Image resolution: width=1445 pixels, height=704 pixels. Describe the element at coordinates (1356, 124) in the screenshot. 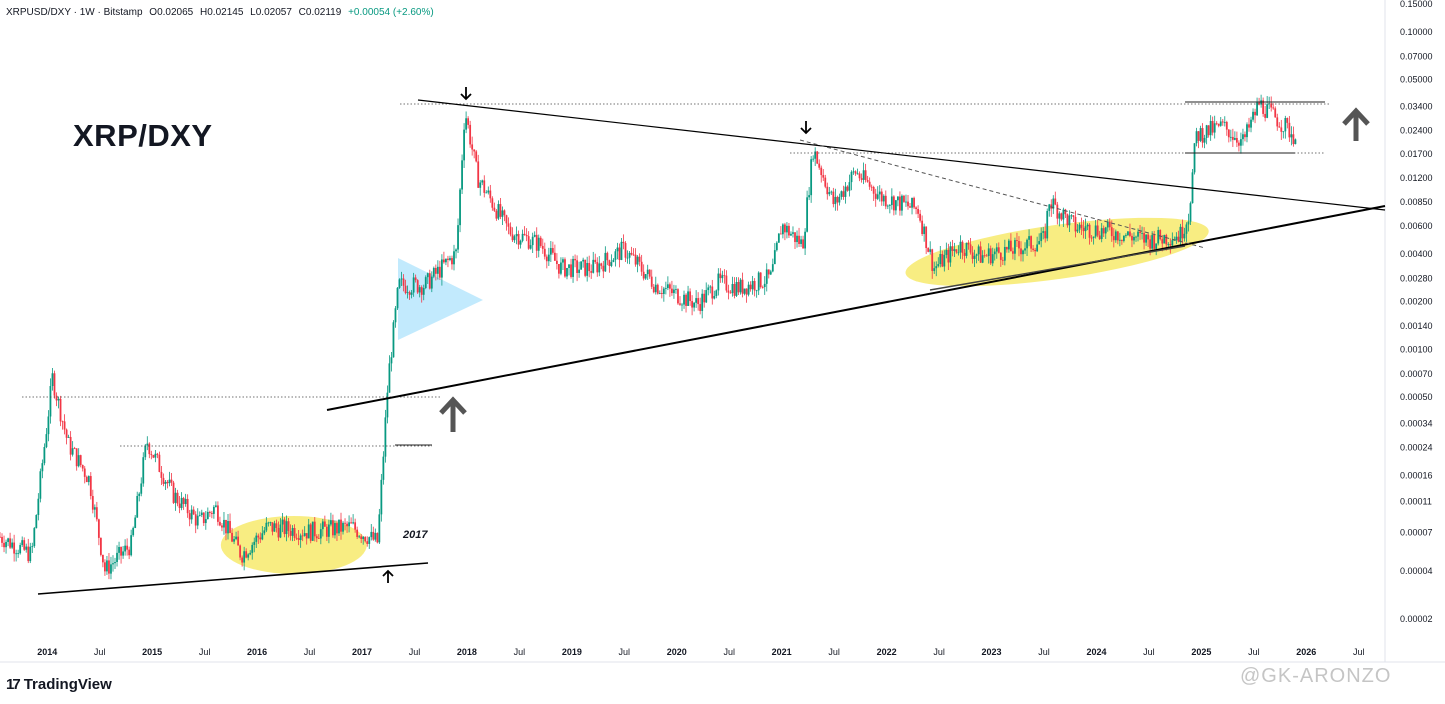

I see `big-up-arrow-icon` at that location.